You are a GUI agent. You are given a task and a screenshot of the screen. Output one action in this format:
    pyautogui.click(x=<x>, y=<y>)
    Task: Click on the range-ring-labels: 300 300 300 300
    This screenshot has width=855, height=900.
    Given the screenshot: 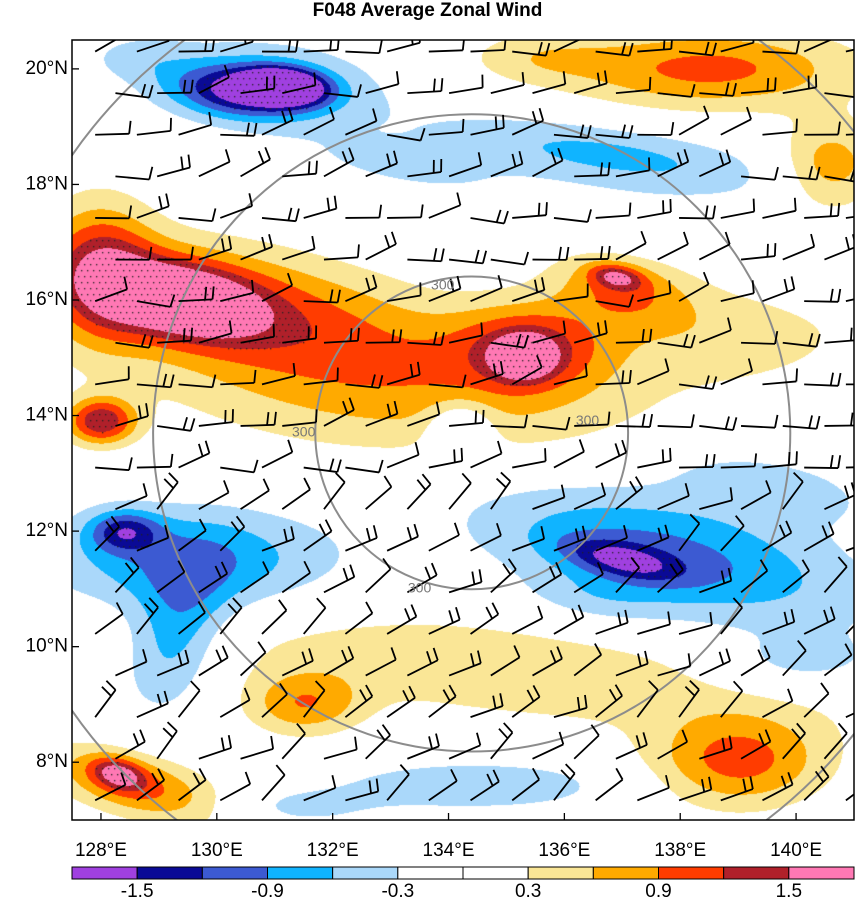 What is the action you would take?
    pyautogui.click(x=445, y=435)
    